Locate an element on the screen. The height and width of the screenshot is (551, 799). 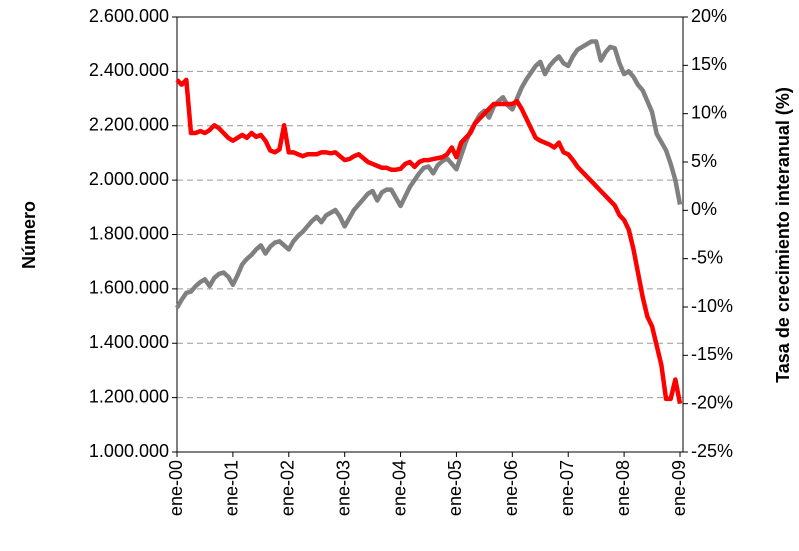
x-tick-label: ene-02 is located at coordinates (288, 488).